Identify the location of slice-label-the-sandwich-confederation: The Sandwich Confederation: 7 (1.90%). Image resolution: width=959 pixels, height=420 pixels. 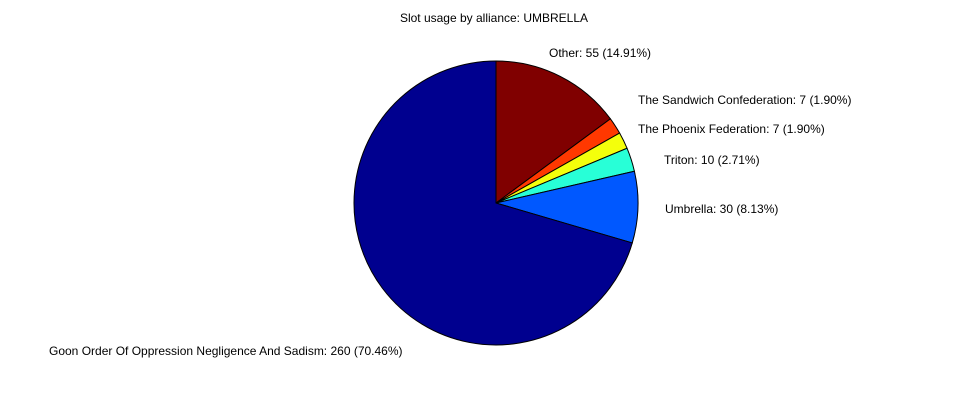
(744, 100).